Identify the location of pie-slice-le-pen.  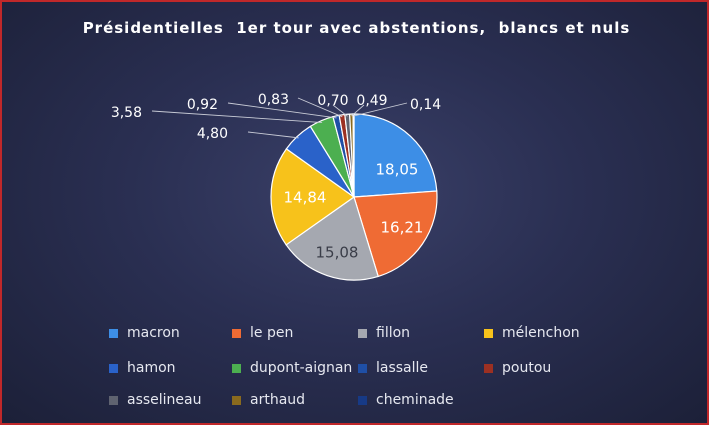
(395, 234).